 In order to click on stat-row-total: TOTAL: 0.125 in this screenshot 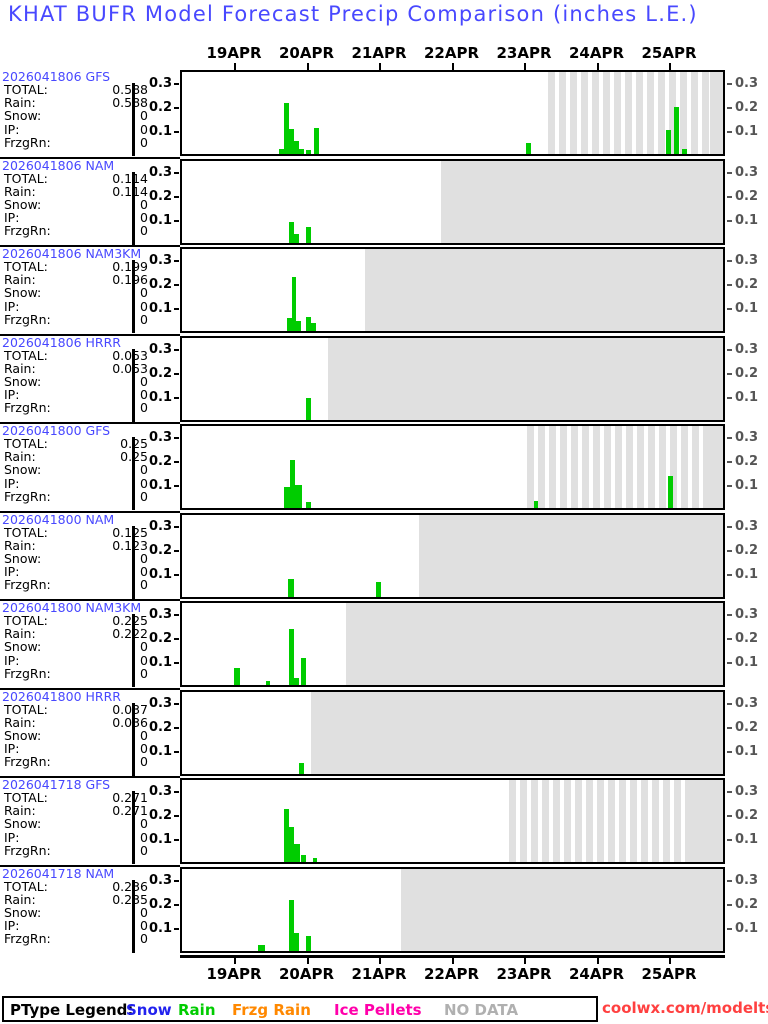, I will do `click(75, 531)`.